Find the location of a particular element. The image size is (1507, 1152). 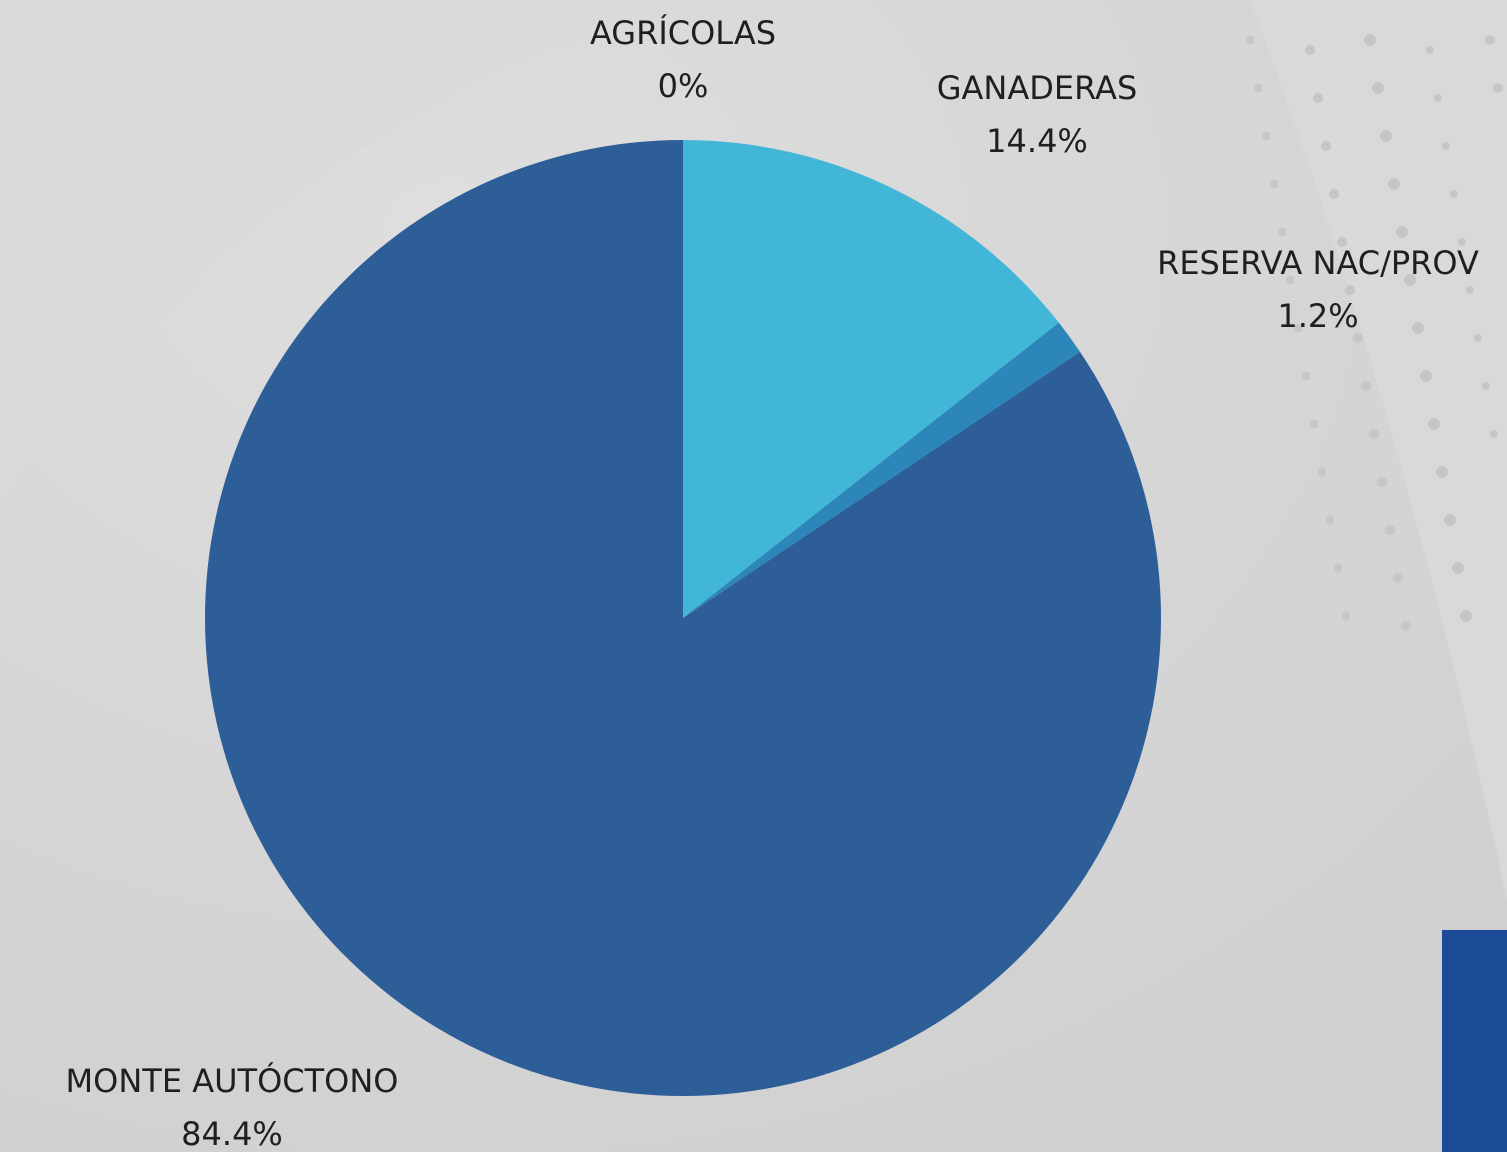

slice-label: RESERVA NAC/PROV is located at coordinates (1318, 263).